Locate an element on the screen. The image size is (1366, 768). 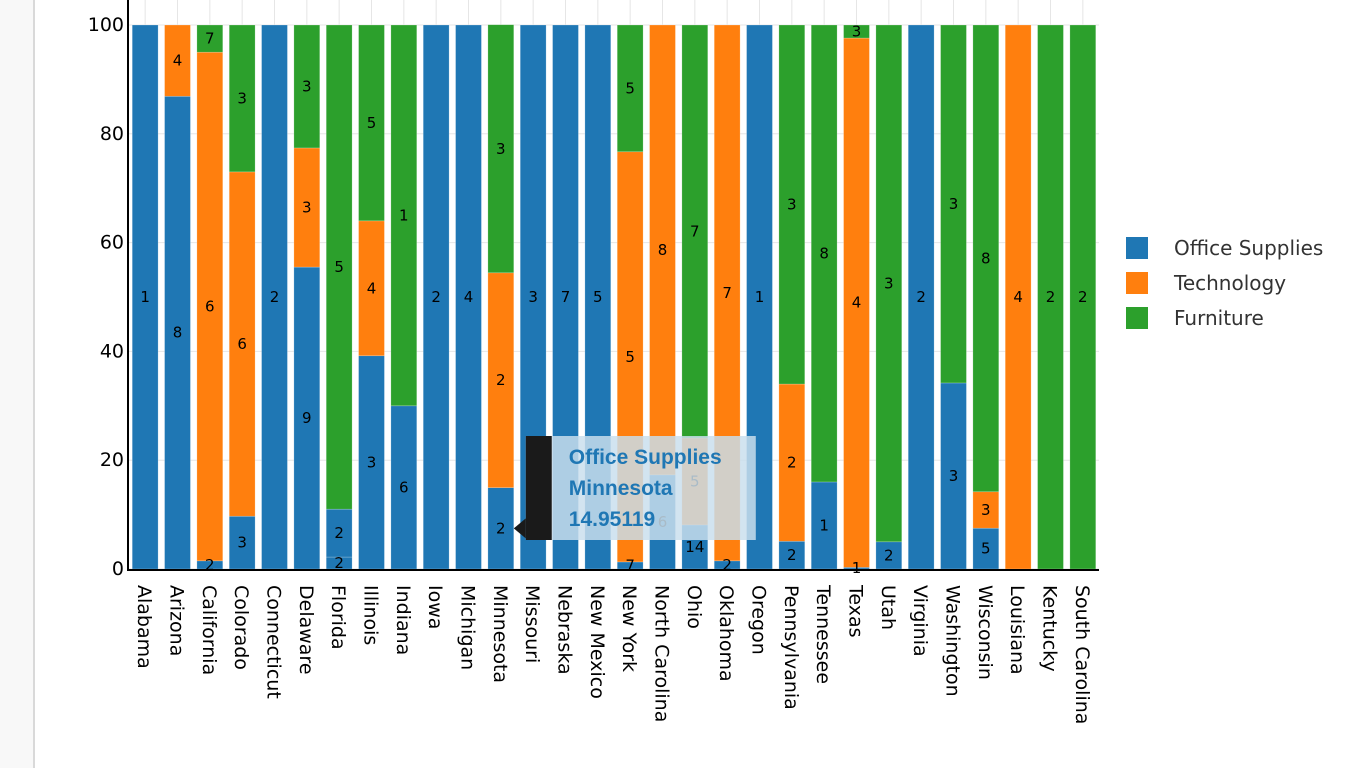
y-tick-label: 100 is located at coordinates (106, 25).